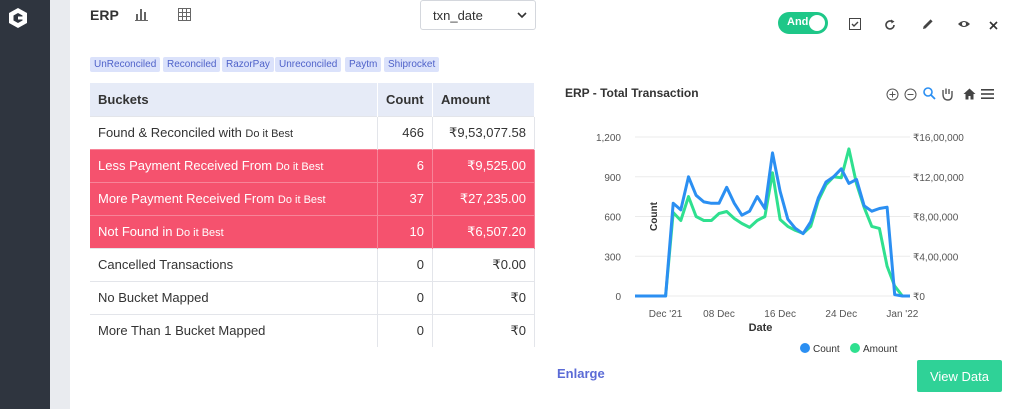 This screenshot has width=1024, height=409. Describe the element at coordinates (234, 99) in the screenshot. I see `column-header-buckets: Buckets` at that location.